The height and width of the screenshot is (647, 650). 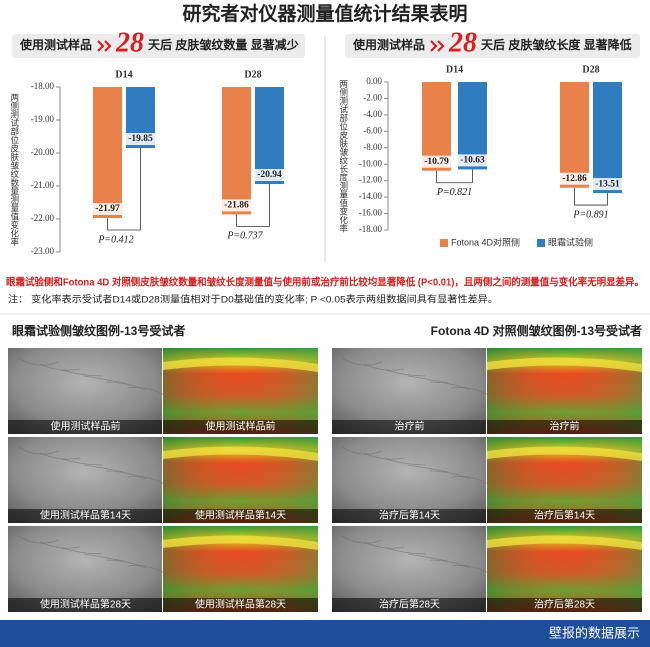 What do you see at coordinates (372, 98) in the screenshot?
I see `y-tick-label: -2.00` at bounding box center [372, 98].